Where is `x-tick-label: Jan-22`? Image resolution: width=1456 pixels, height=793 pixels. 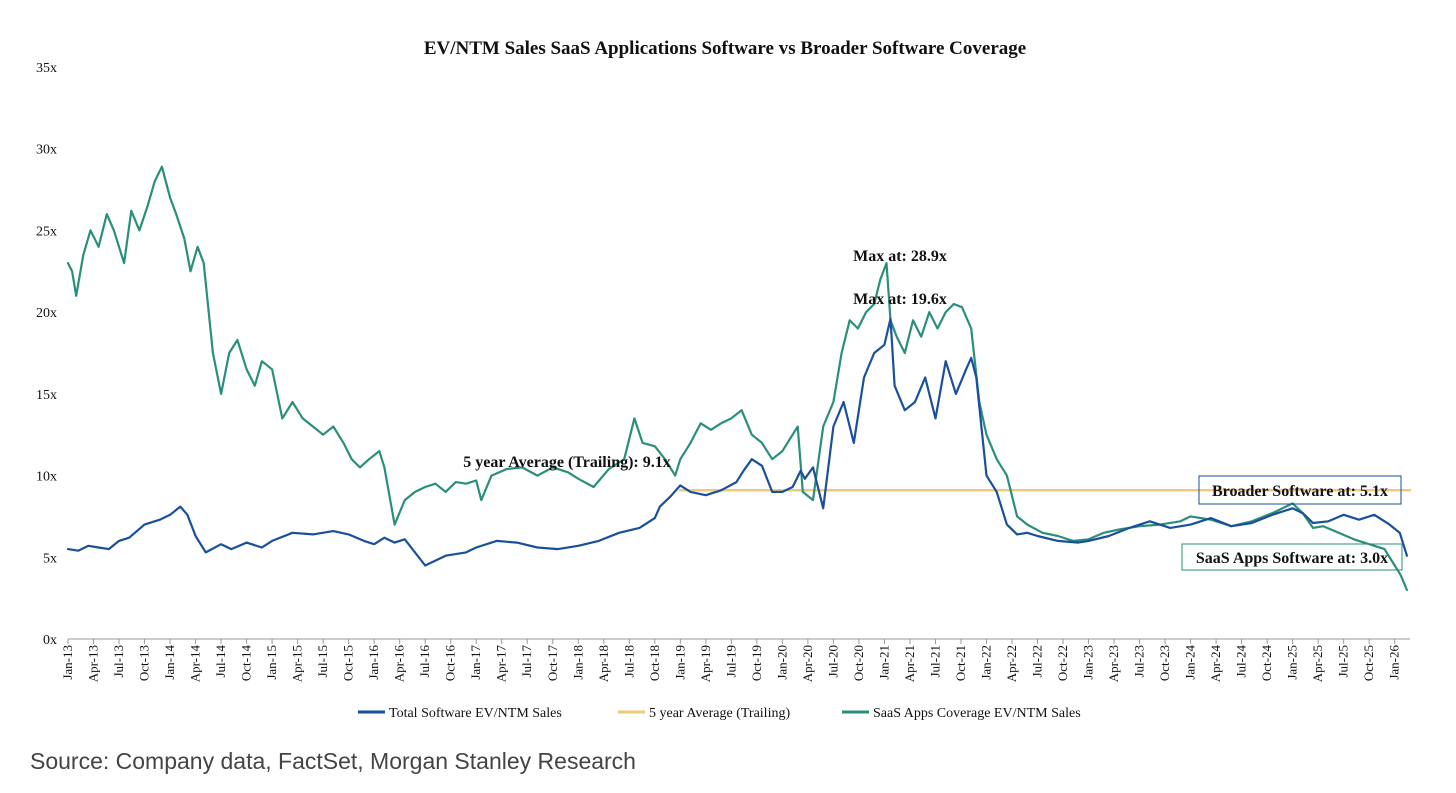
x-tick-label: Jan-22 is located at coordinates (985, 662).